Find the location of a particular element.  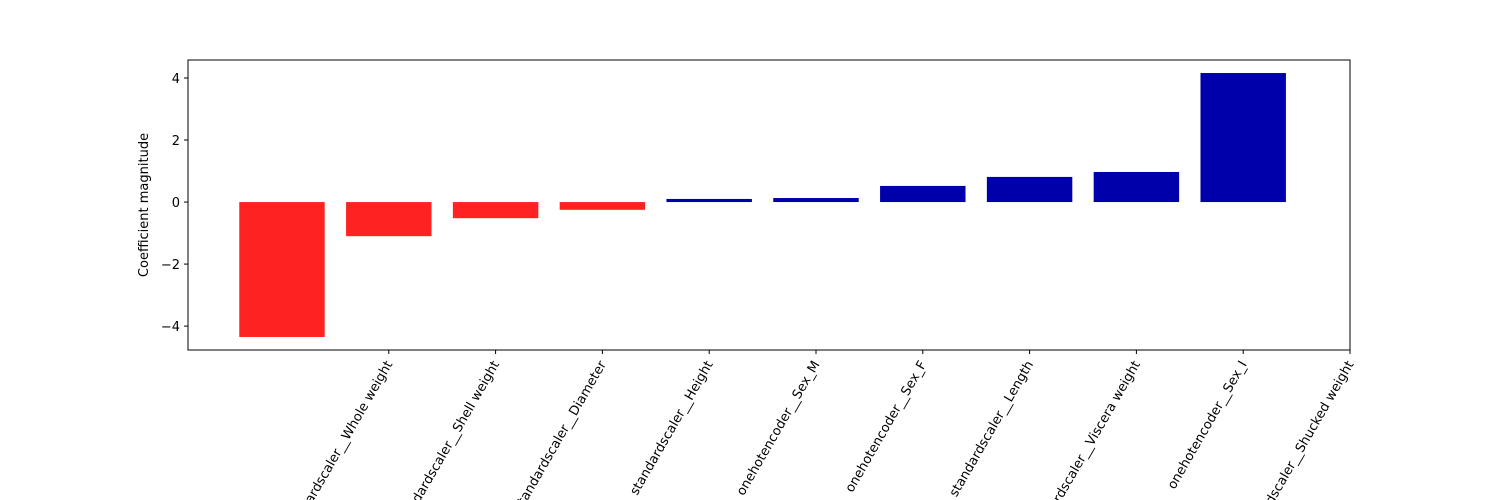

y-tick-label: 4 is located at coordinates (176, 79).